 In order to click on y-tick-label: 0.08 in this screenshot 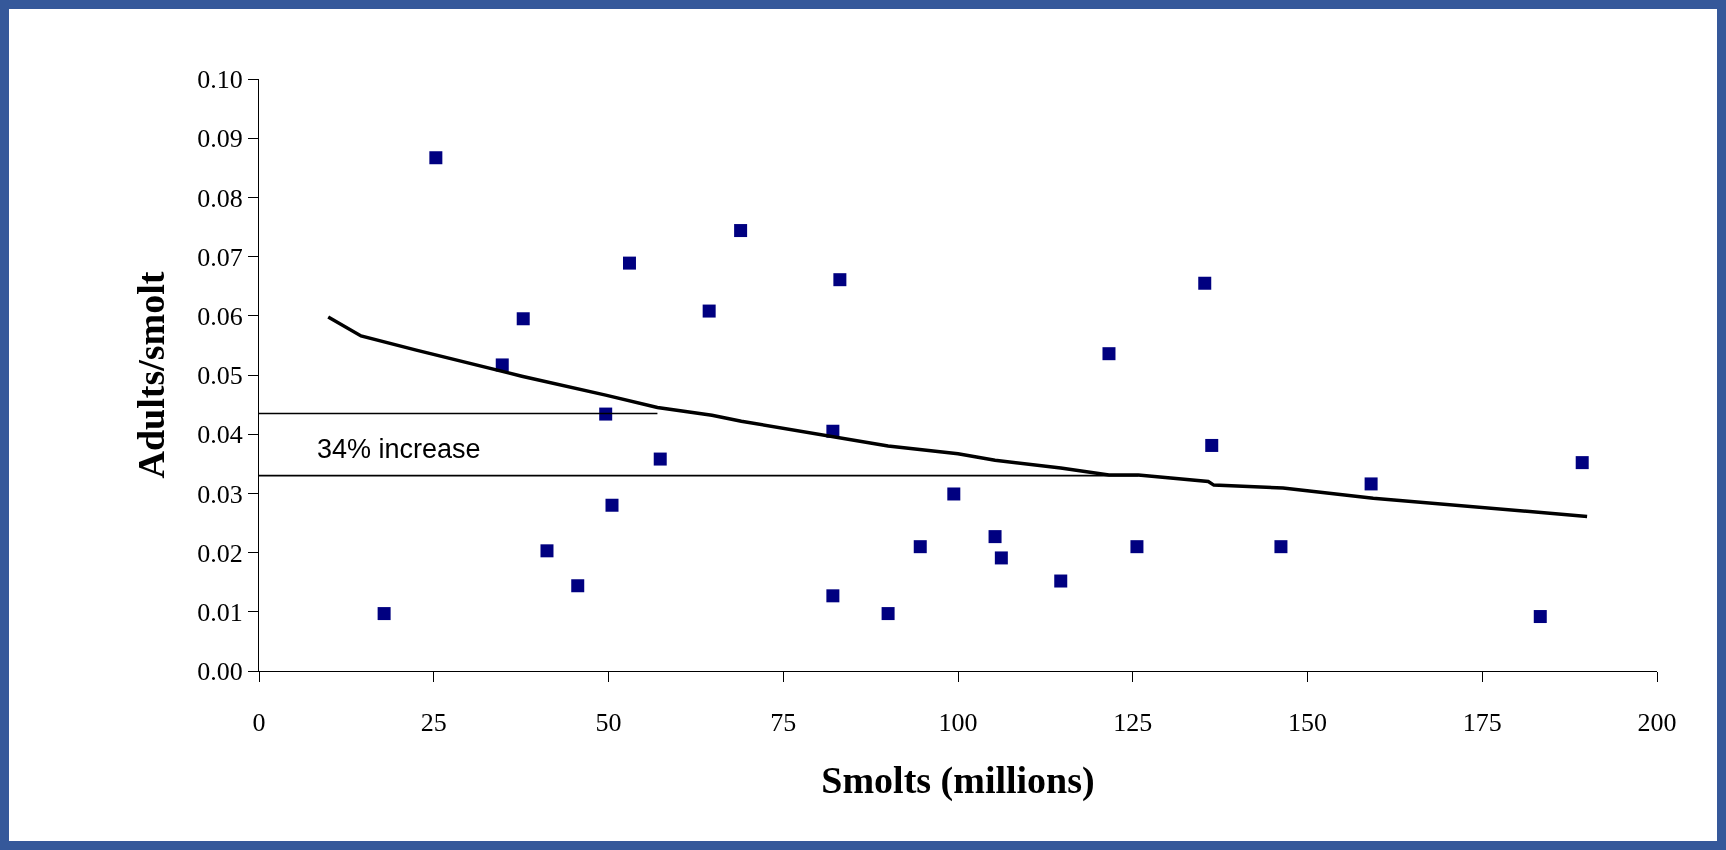, I will do `click(220, 198)`.